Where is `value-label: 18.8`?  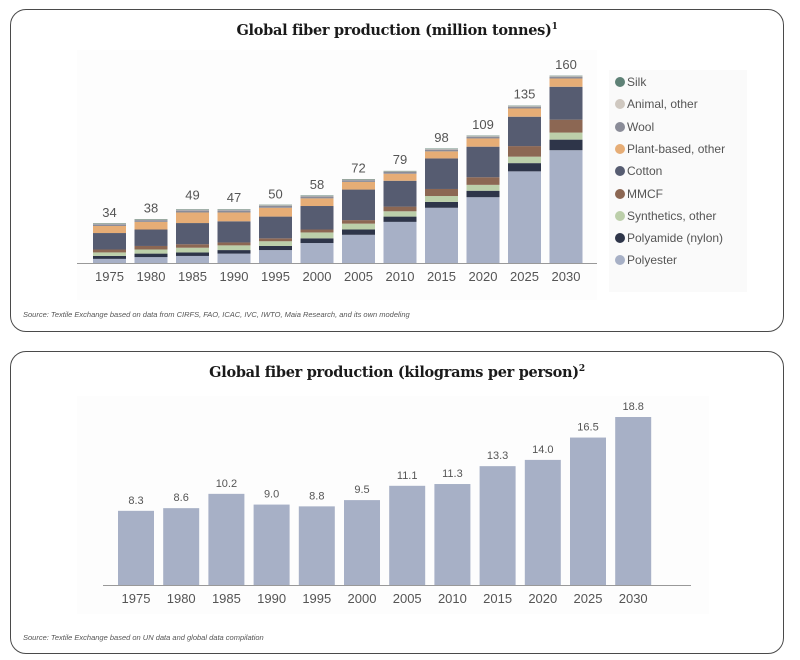
value-label: 18.8 is located at coordinates (632, 407).